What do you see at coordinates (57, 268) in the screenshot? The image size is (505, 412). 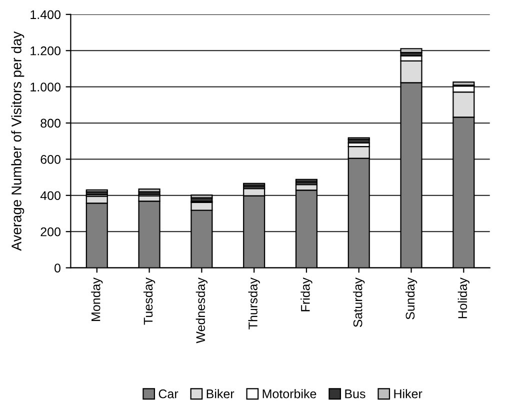 I see `y-tick-label: 0` at bounding box center [57, 268].